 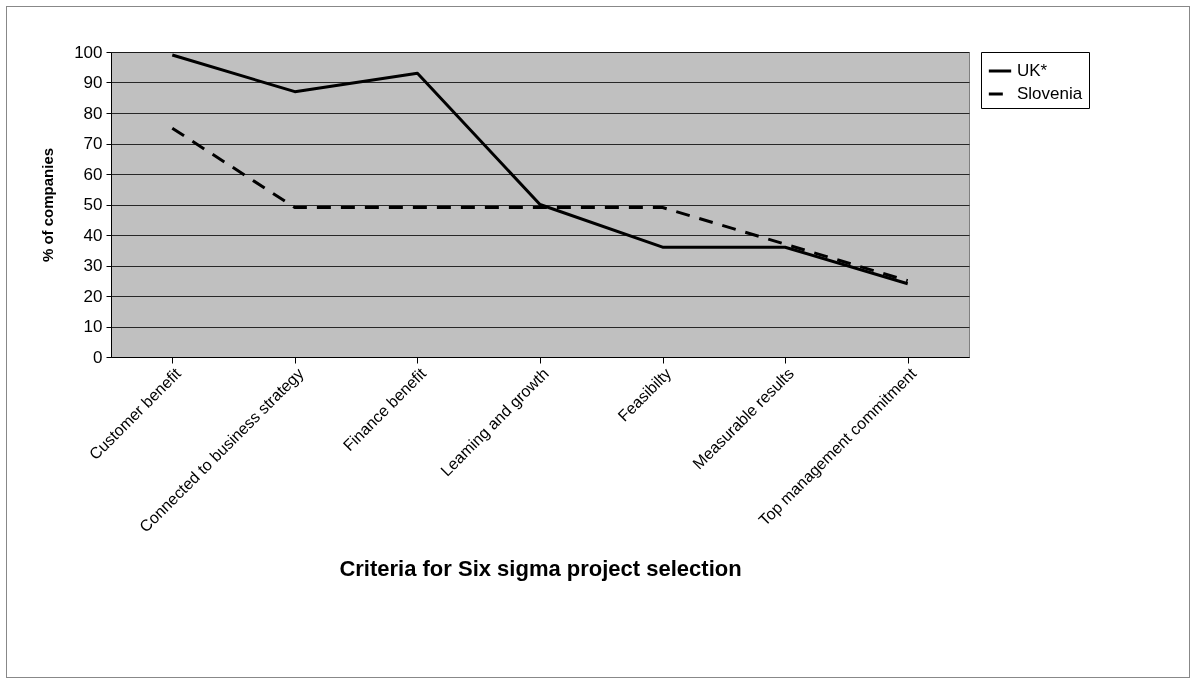 What do you see at coordinates (98, 357) in the screenshot?
I see `y-tick-label: 0` at bounding box center [98, 357].